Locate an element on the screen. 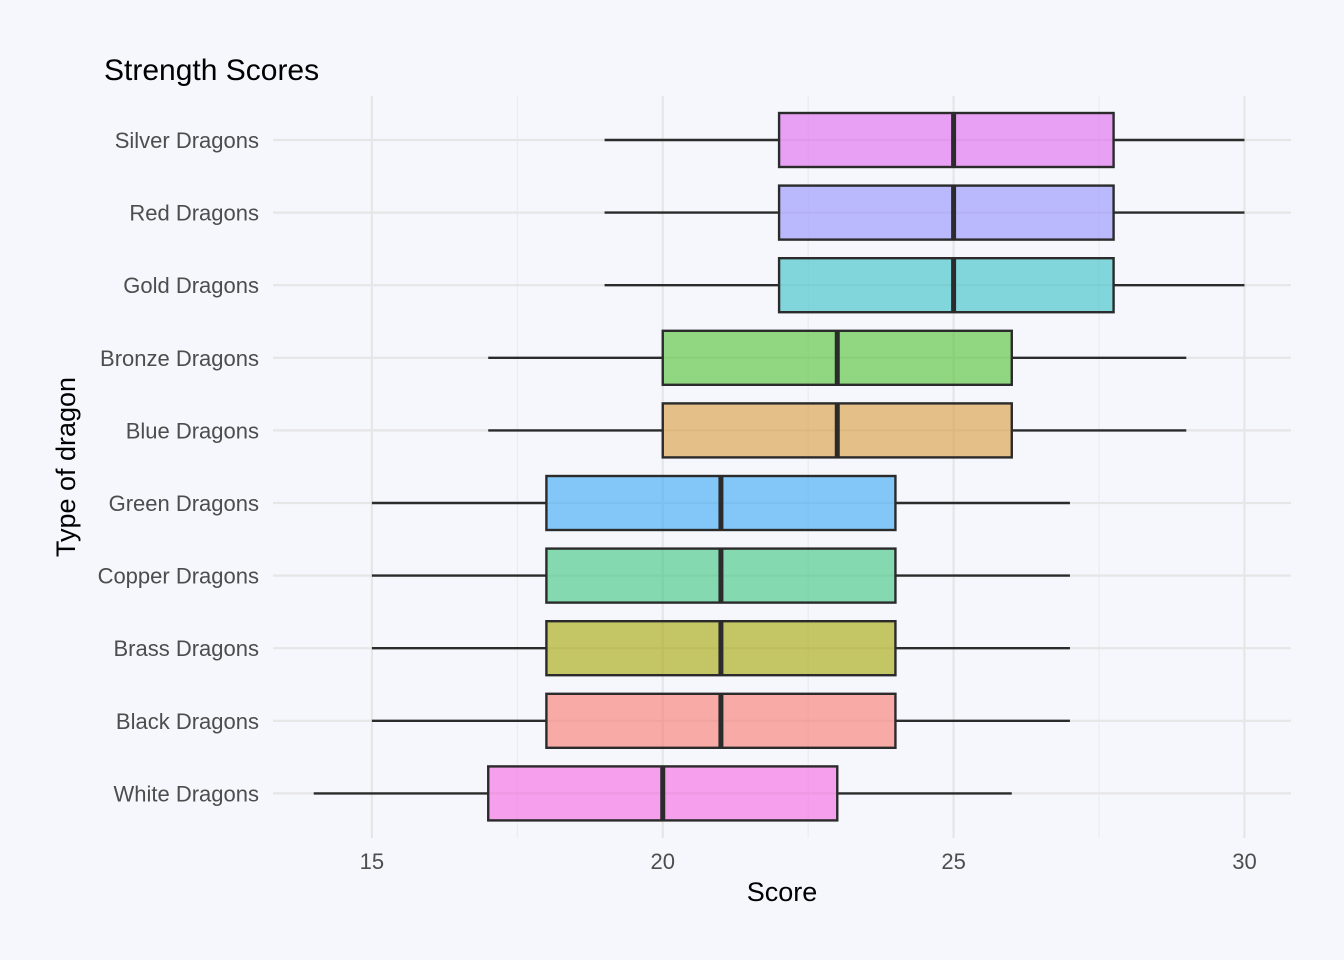 This screenshot has height=960, width=1344. chart-title: Strength Scores is located at coordinates (211, 70).